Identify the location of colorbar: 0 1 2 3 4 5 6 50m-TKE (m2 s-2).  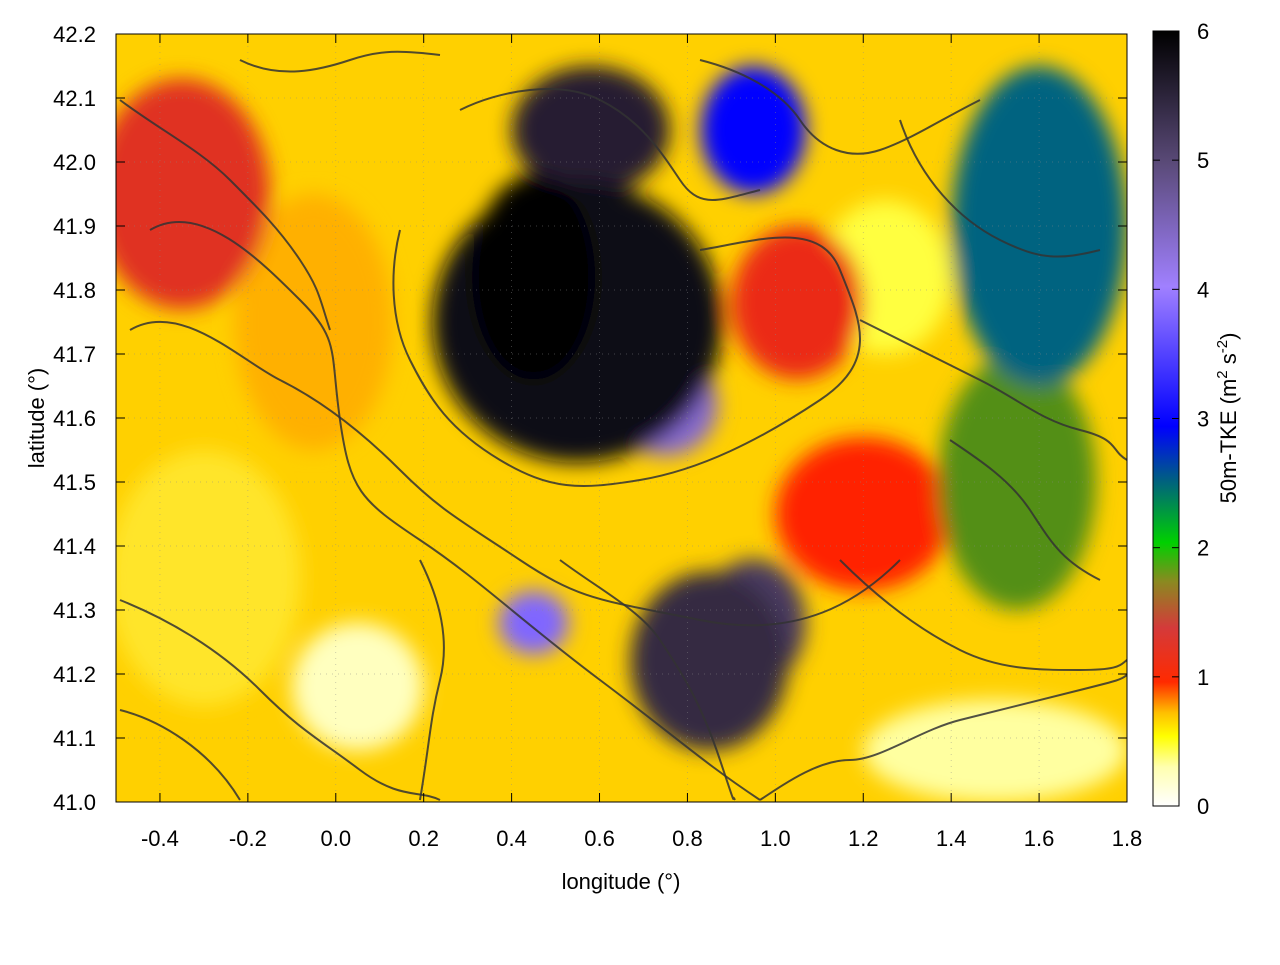
(1196, 419).